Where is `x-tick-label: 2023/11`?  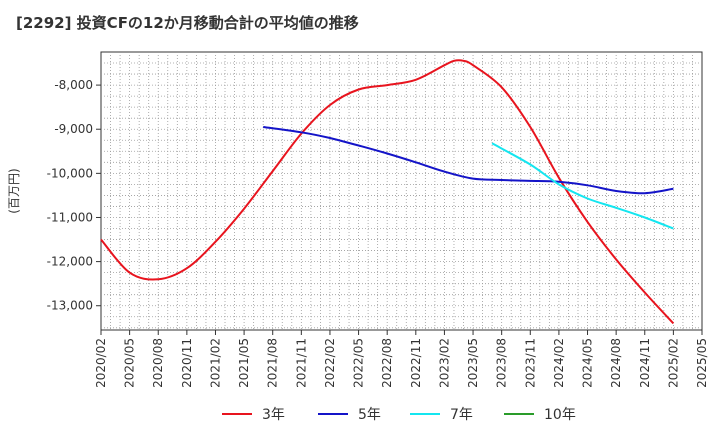
x-tick-label: 2023/11 is located at coordinates (530, 363).